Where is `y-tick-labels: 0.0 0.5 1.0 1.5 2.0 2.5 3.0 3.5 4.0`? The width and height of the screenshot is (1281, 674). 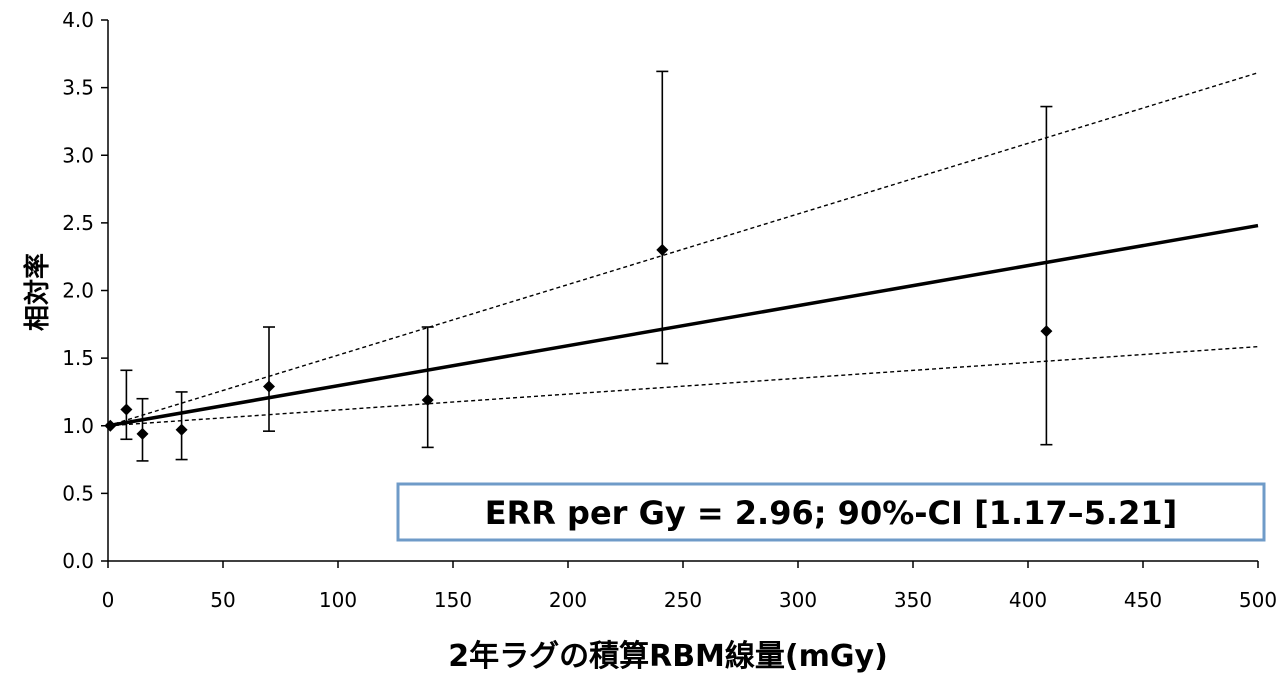 y-tick-labels: 0.0 0.5 1.0 1.5 2.0 2.5 3.0 3.5 4.0 is located at coordinates (78, 290).